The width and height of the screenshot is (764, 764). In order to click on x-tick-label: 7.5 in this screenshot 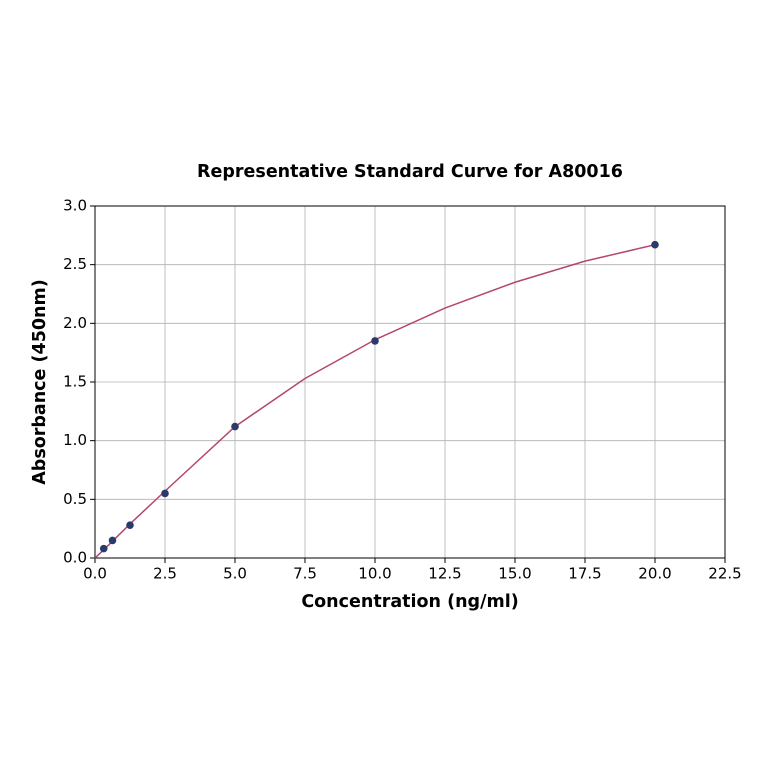, I will do `click(305, 574)`.